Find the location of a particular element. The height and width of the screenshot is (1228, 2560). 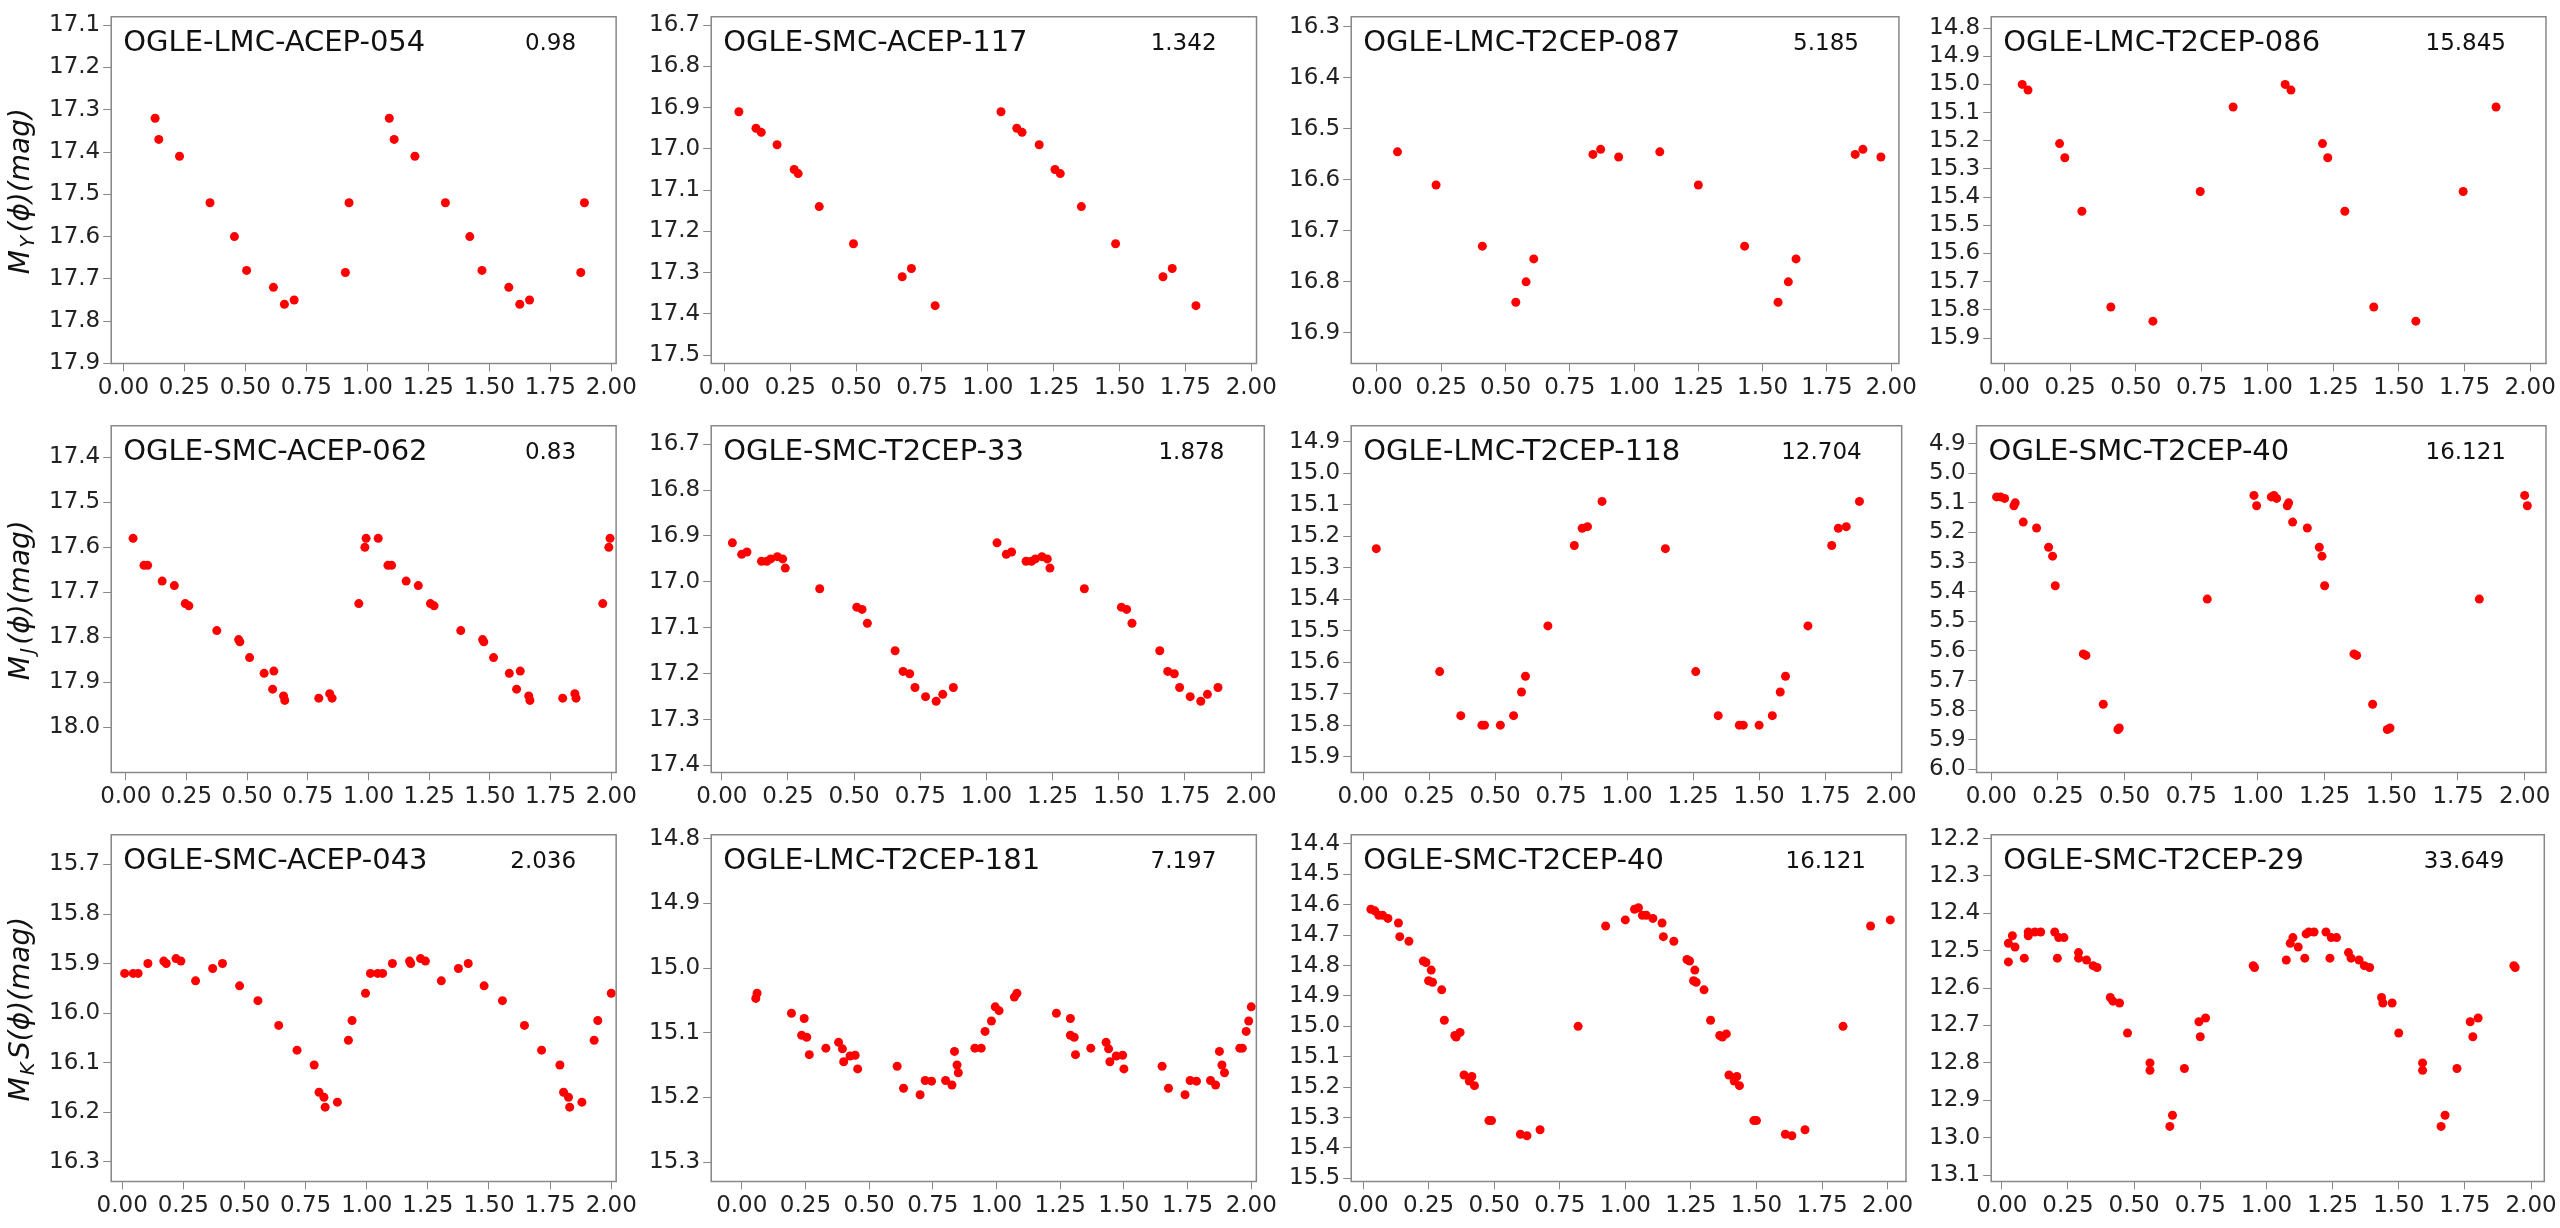

annotation: 5.185 is located at coordinates (1826, 42).